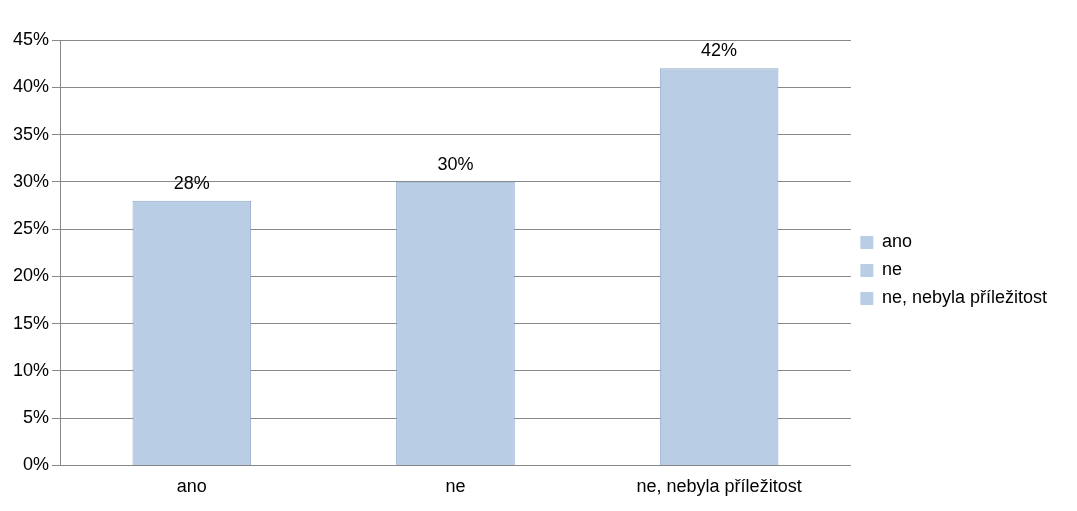 This screenshot has width=1077, height=511. I want to click on y-tick-label: 5%, so click(36, 417).